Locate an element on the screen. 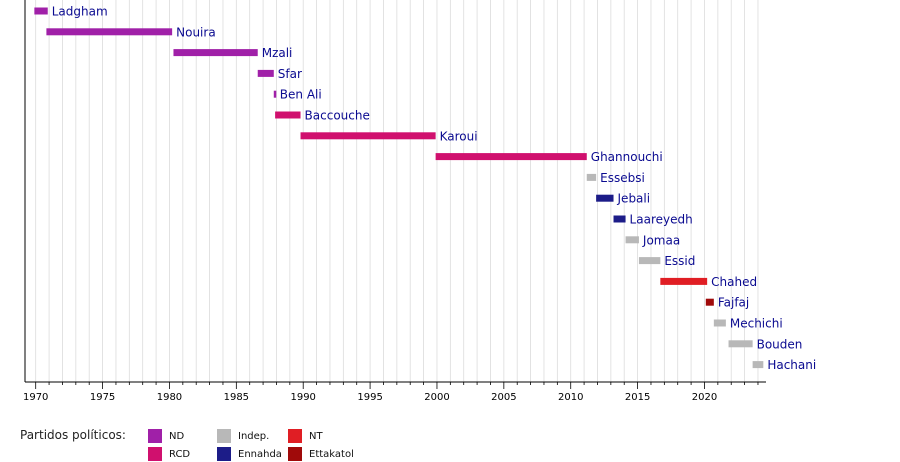 The height and width of the screenshot is (462, 900). x-tick-label: 1985 is located at coordinates (236, 397).